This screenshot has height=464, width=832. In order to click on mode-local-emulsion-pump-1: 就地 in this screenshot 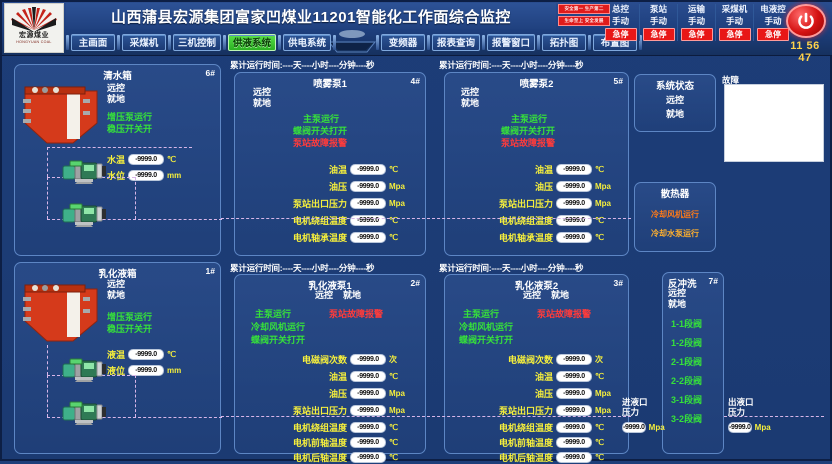, I will do `click(352, 295)`.